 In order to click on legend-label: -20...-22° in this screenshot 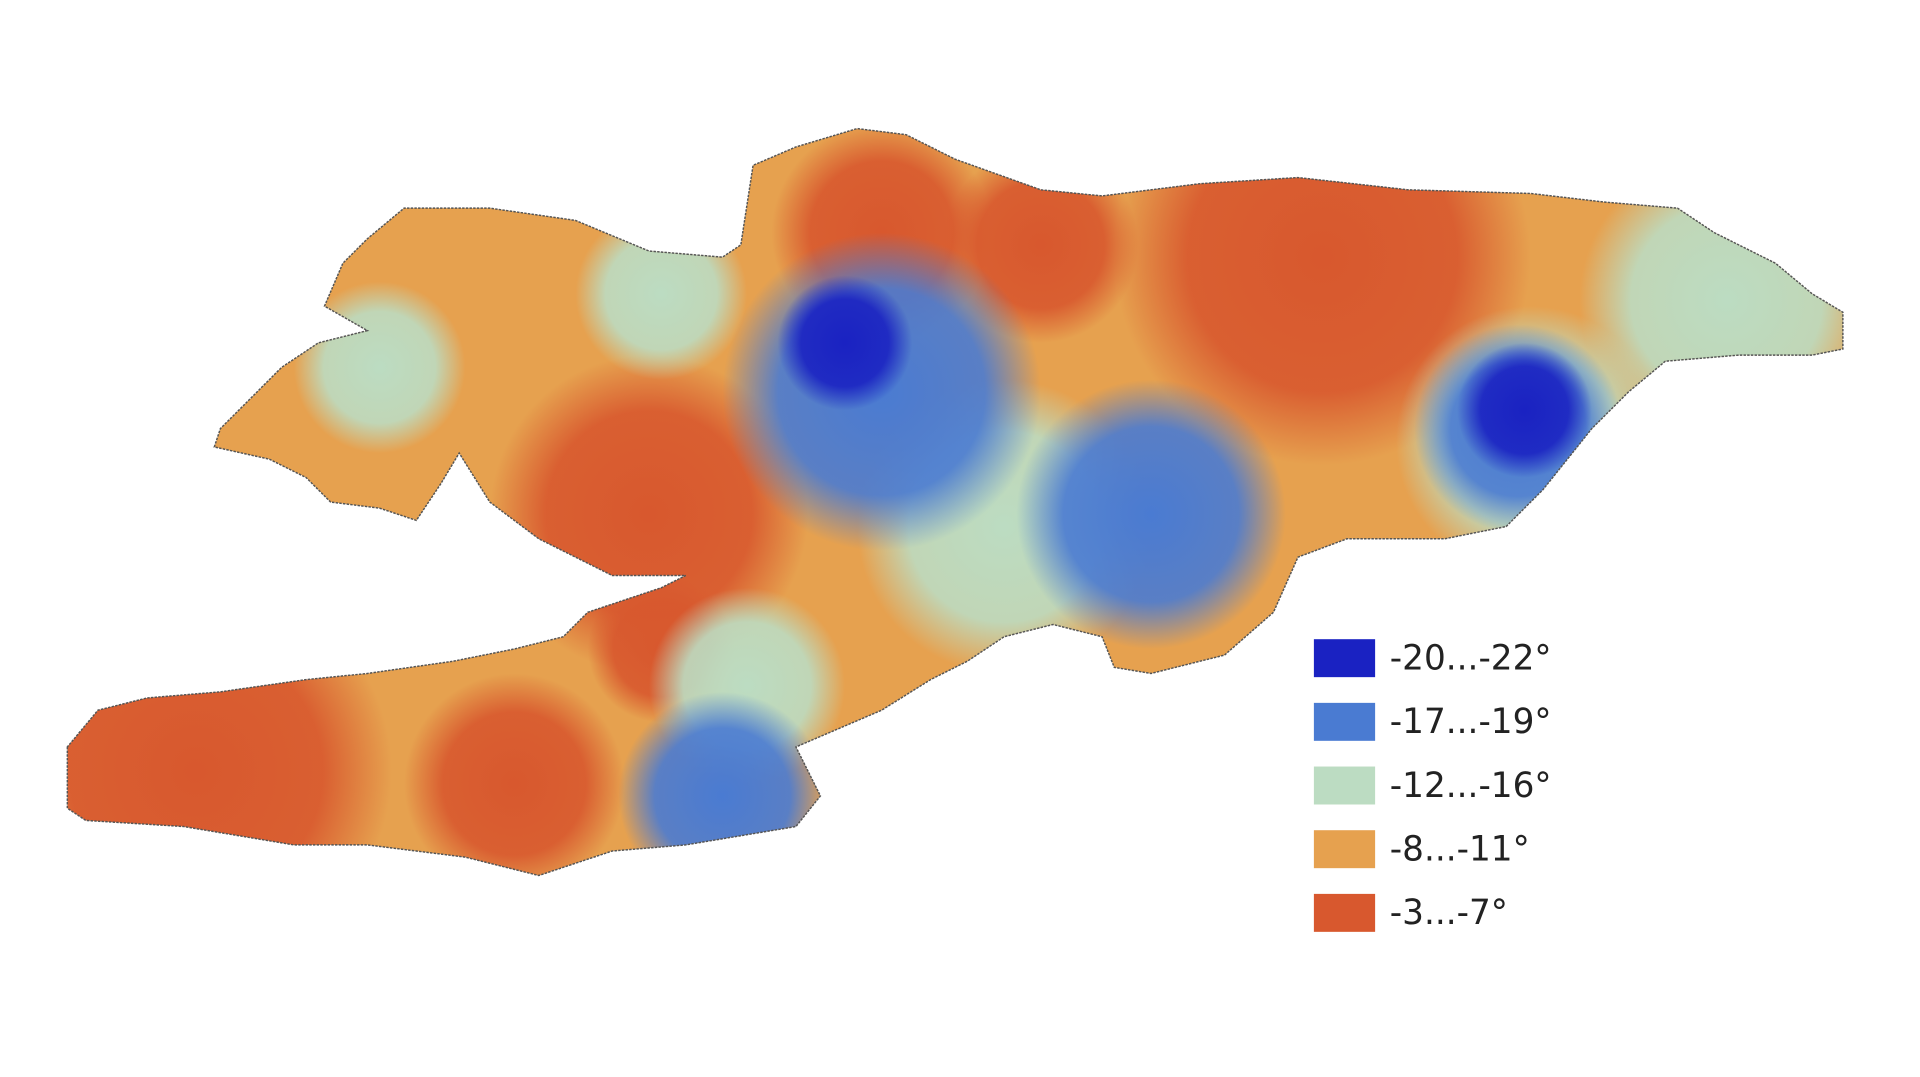, I will do `click(1471, 659)`.